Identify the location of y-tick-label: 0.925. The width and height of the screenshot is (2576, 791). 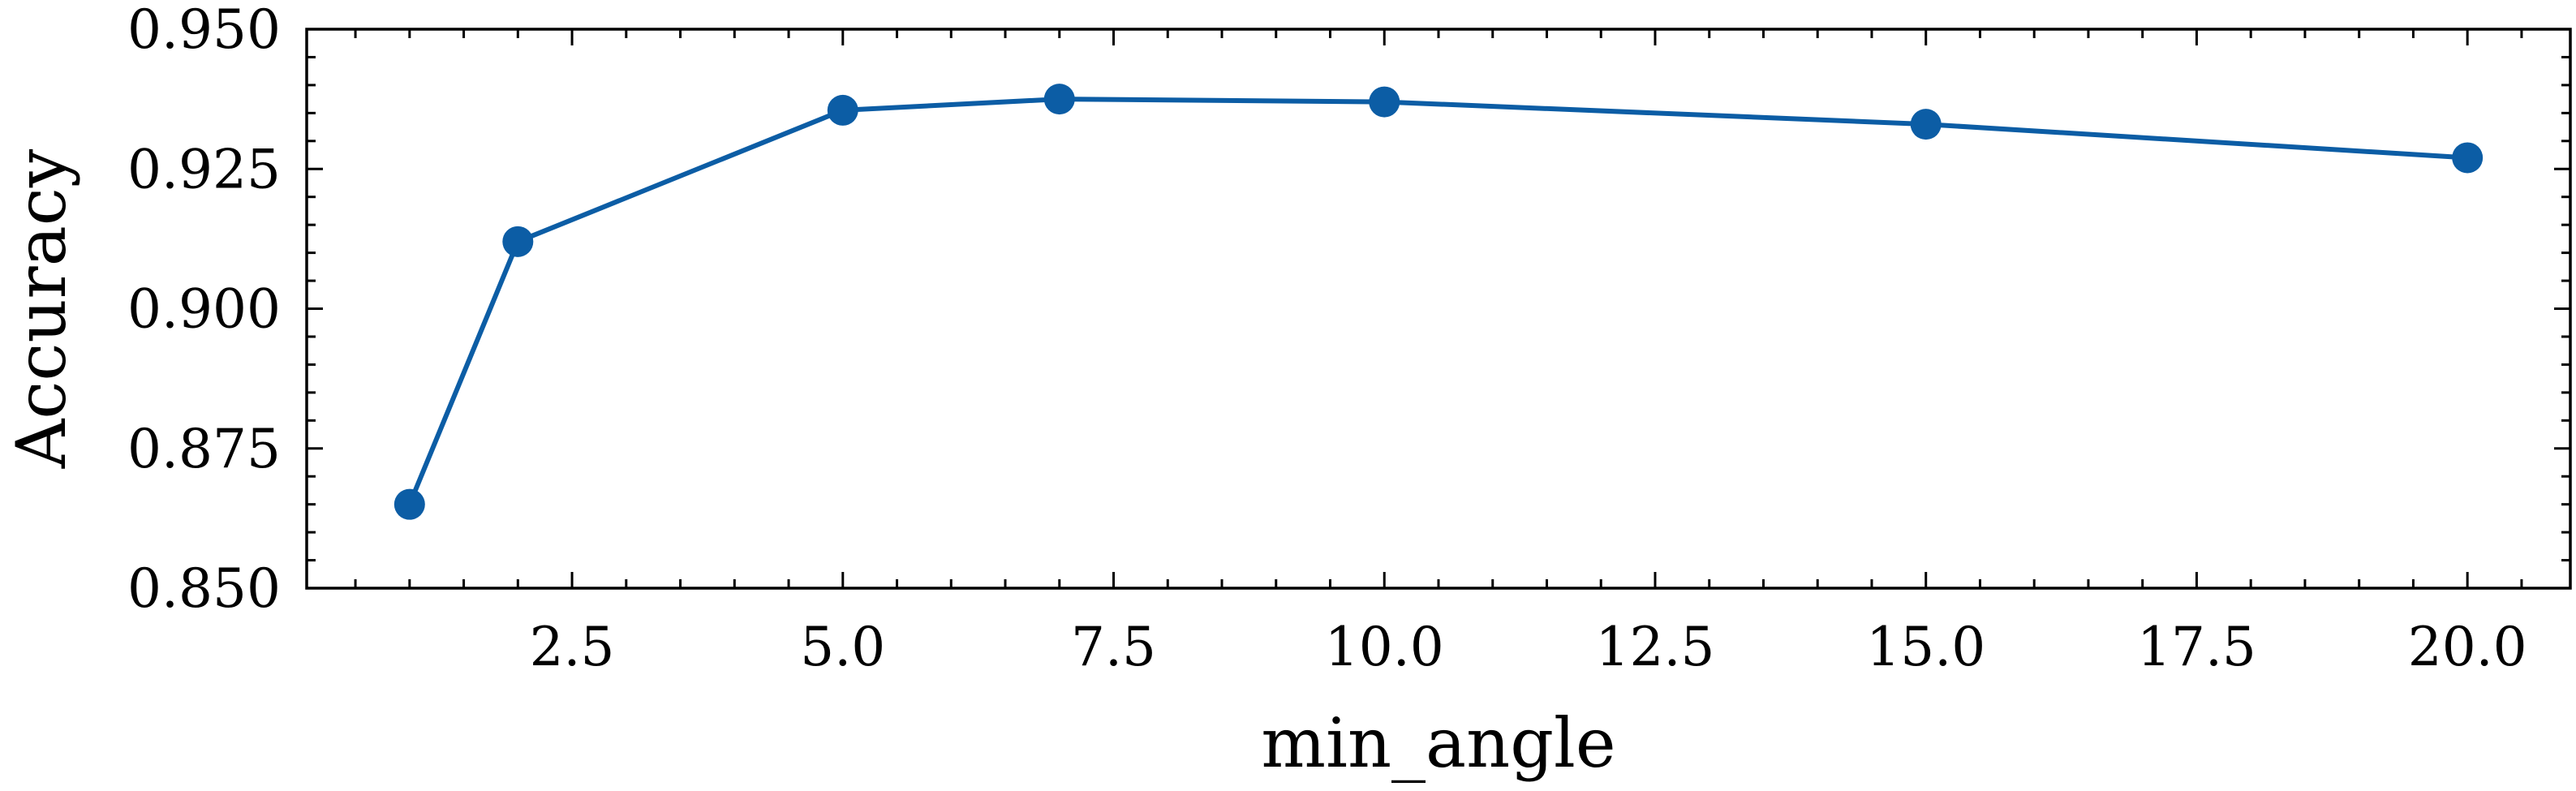
(204, 169).